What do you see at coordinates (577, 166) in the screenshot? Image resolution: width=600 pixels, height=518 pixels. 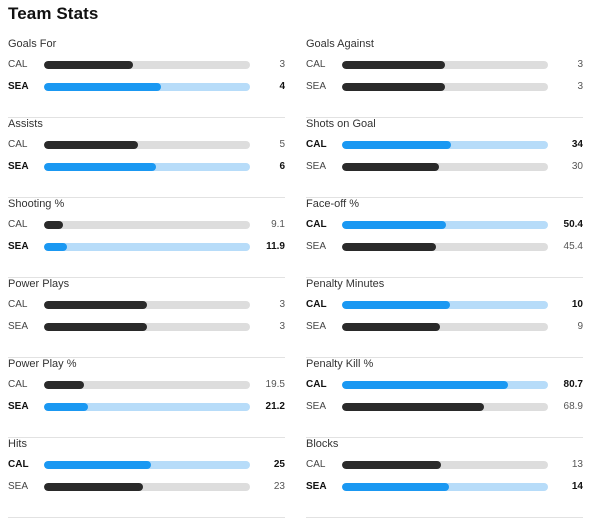 I see `stat-value: 30` at bounding box center [577, 166].